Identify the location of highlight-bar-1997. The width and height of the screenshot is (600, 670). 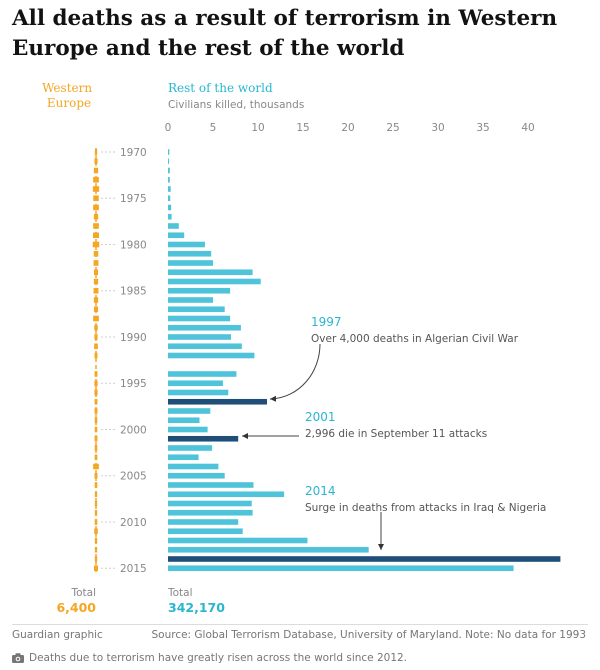
(217, 401).